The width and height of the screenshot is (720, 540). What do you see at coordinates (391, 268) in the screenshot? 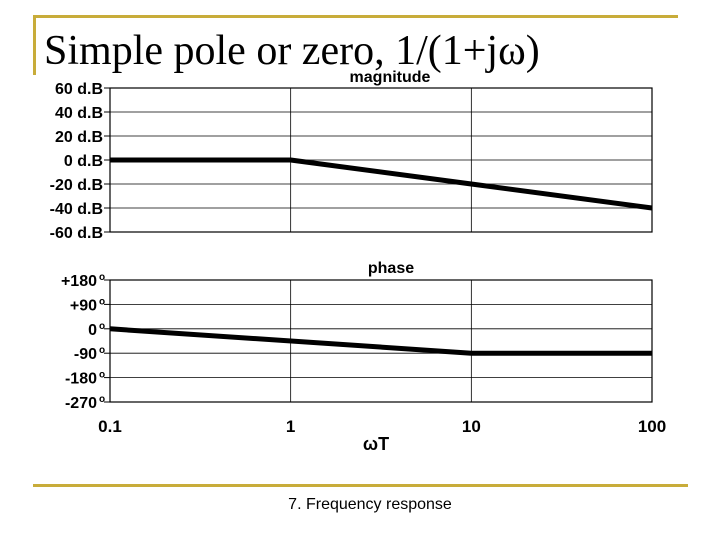
I see `phase-title: phase` at bounding box center [391, 268].